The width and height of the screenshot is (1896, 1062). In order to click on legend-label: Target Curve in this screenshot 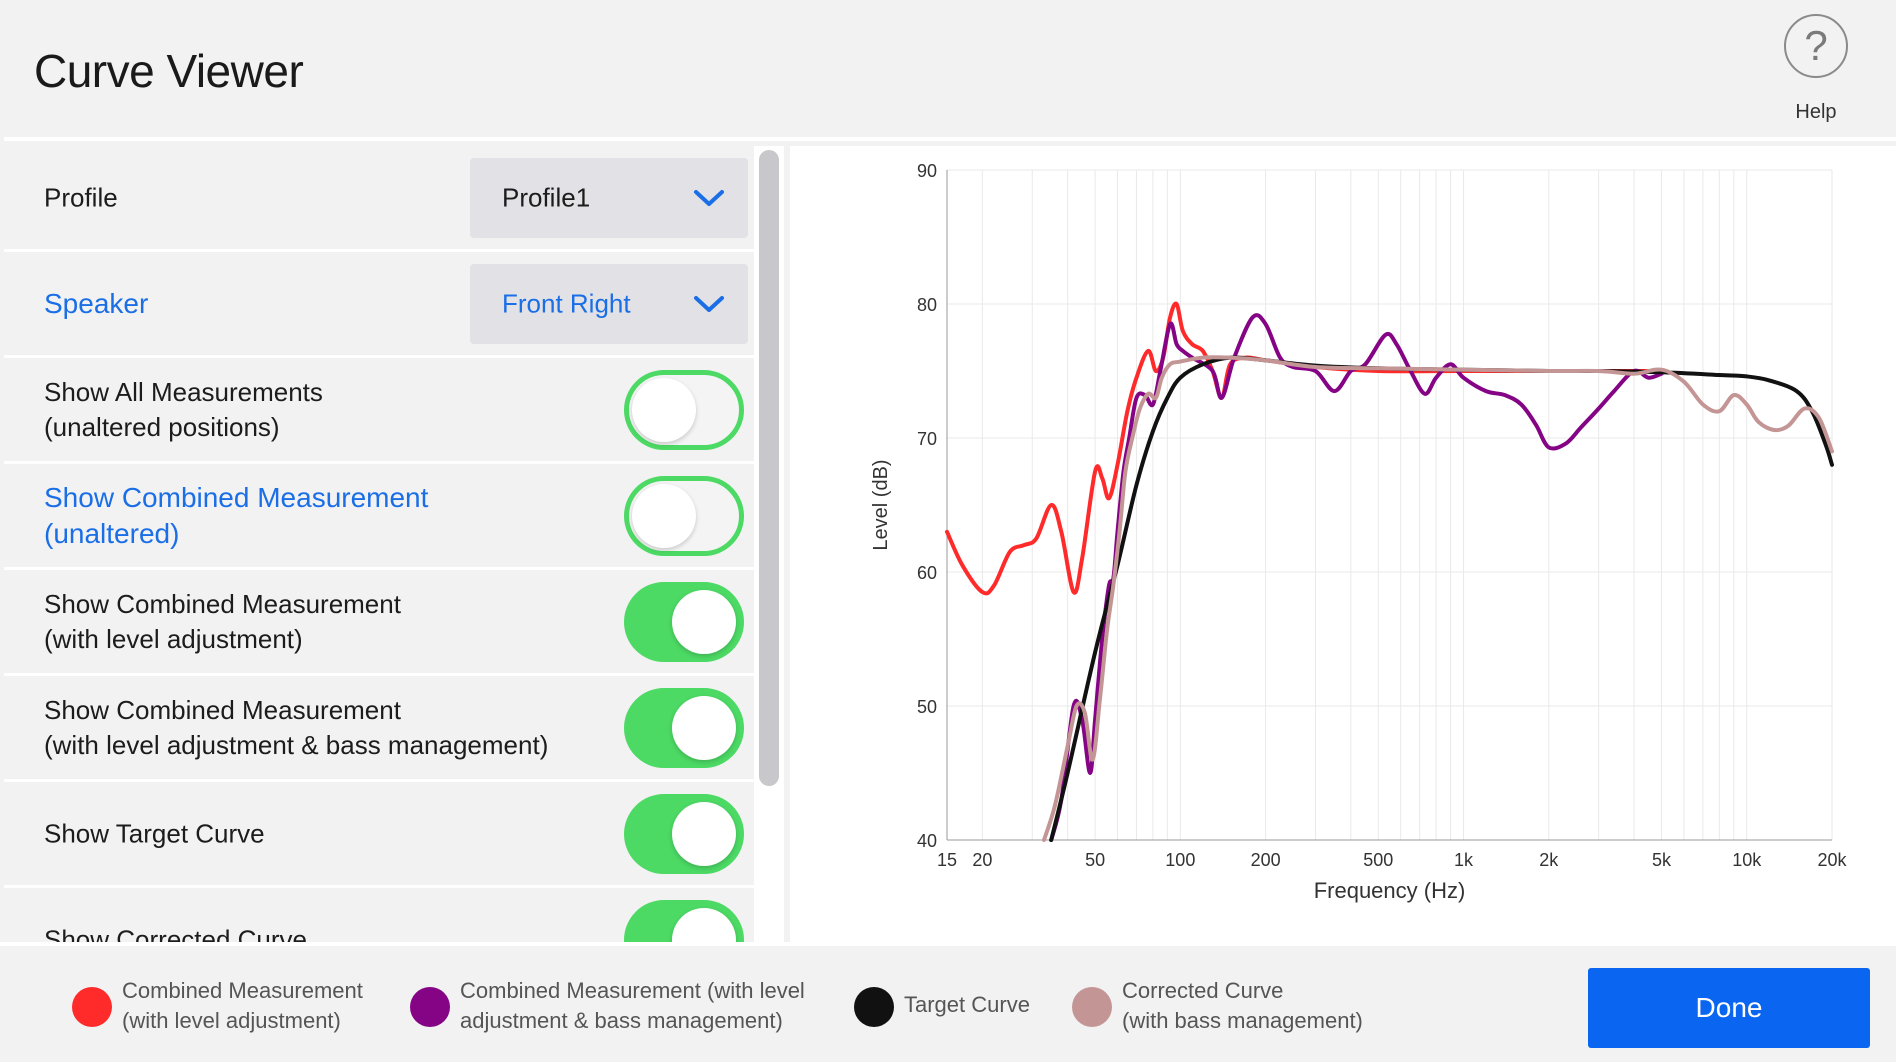, I will do `click(967, 1004)`.